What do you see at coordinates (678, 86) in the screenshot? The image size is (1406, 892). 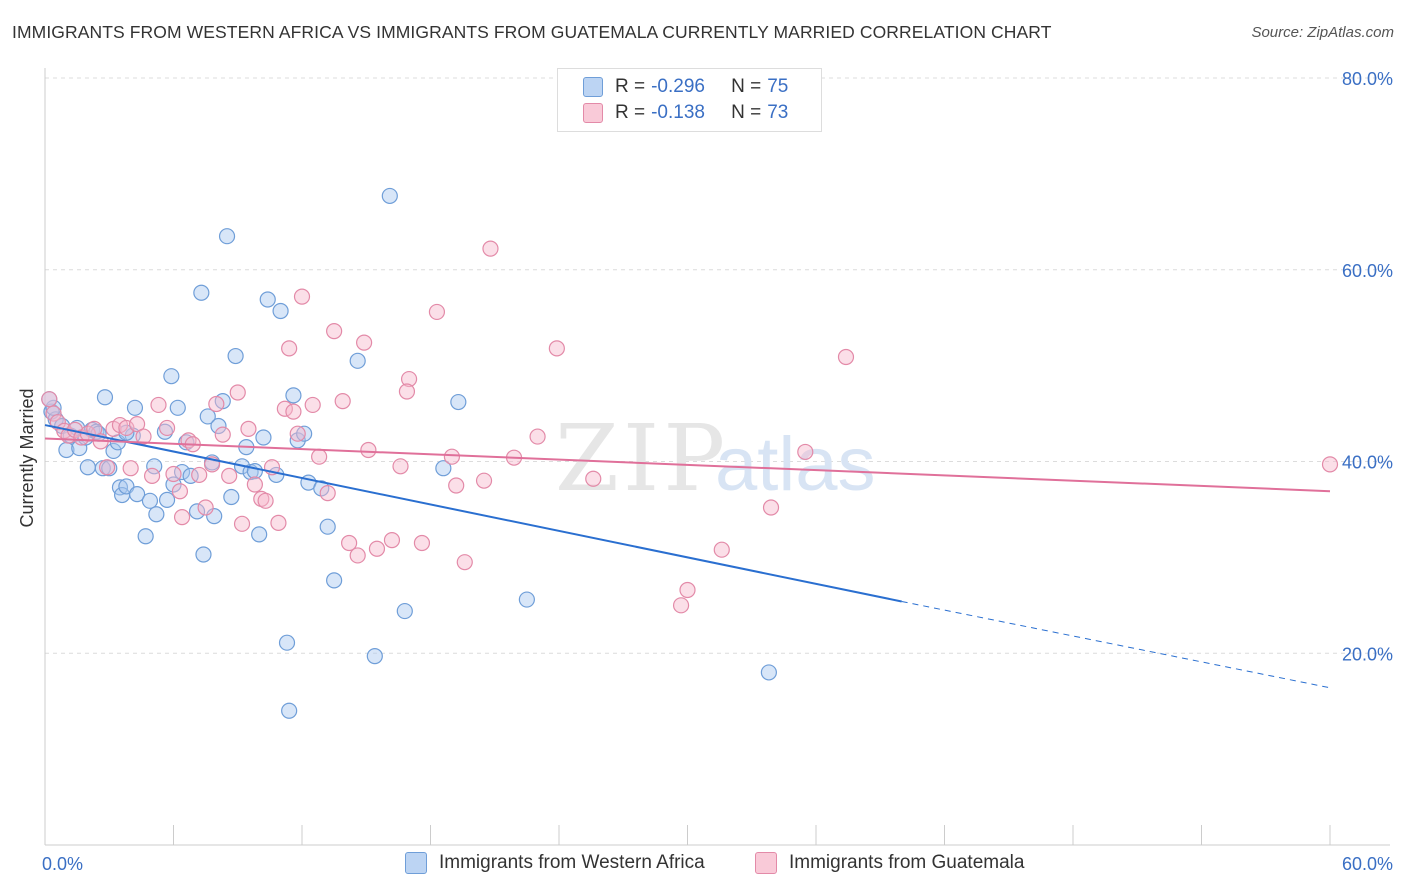 I see `r-value: -0.296` at bounding box center [678, 86].